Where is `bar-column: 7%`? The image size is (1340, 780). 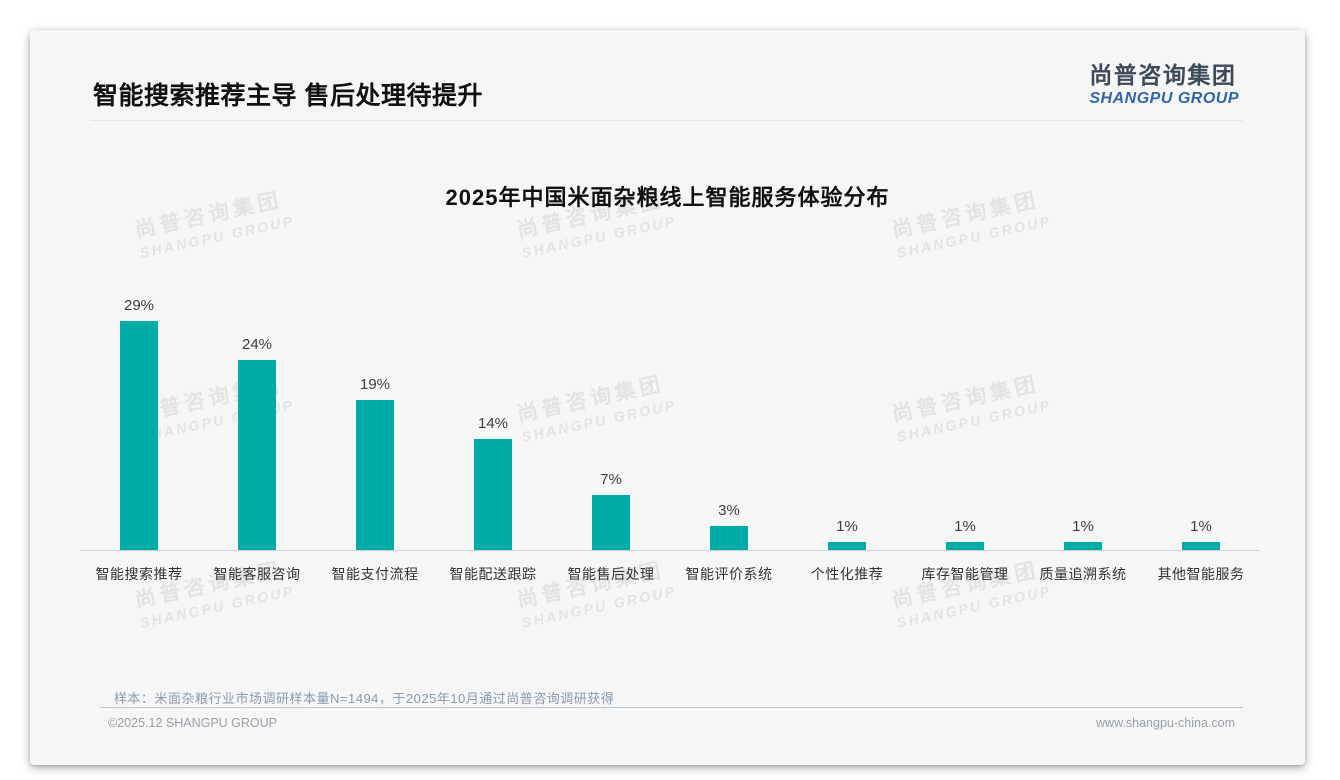
bar-column: 7% is located at coordinates (611, 510).